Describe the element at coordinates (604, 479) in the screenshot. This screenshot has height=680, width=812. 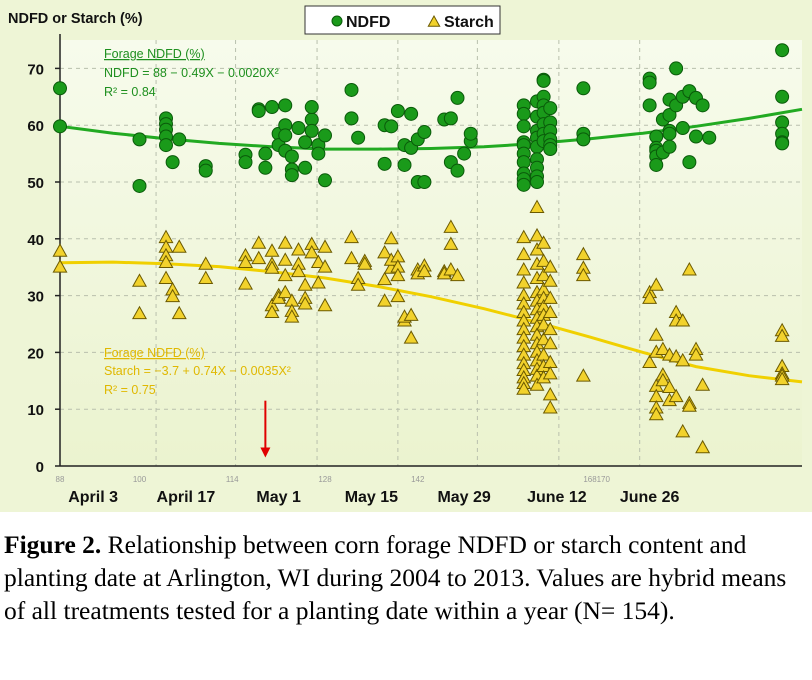
I see `x-tick-label: 170` at that location.